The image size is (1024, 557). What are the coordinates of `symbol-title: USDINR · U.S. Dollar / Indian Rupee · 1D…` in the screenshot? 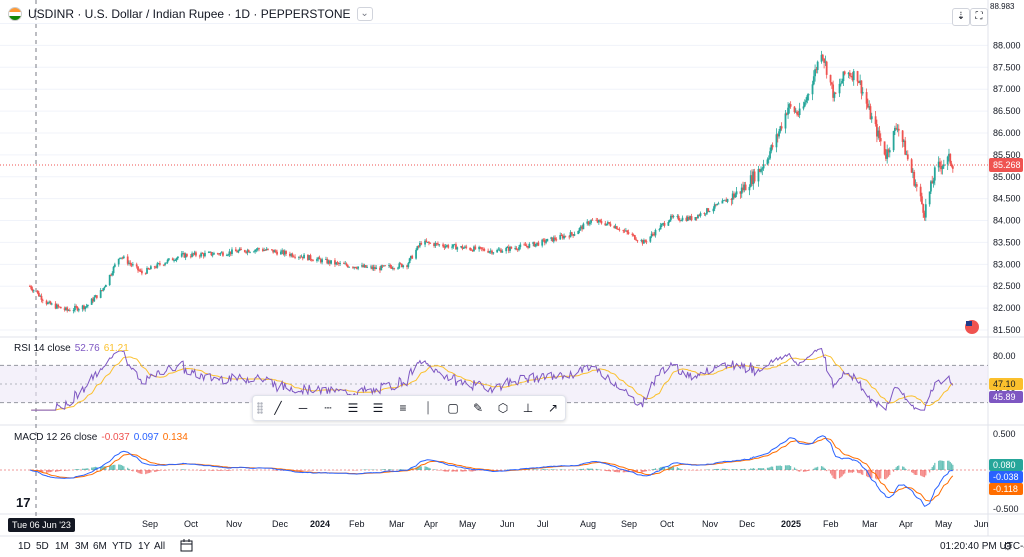 It's located at (190, 14).